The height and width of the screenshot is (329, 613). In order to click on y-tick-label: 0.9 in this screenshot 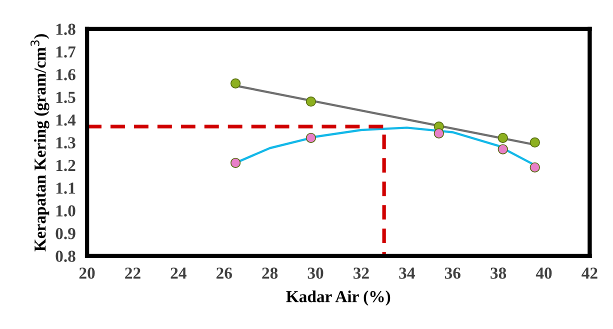, I will do `click(66, 234)`.